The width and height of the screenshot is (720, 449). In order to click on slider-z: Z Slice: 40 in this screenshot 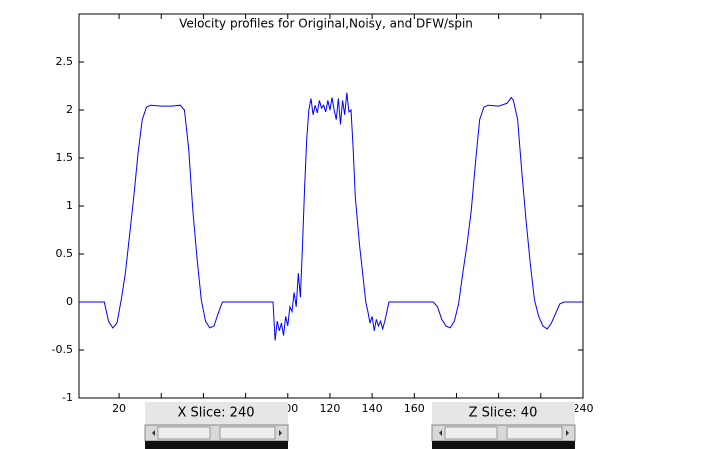, I will do `click(503, 425)`.